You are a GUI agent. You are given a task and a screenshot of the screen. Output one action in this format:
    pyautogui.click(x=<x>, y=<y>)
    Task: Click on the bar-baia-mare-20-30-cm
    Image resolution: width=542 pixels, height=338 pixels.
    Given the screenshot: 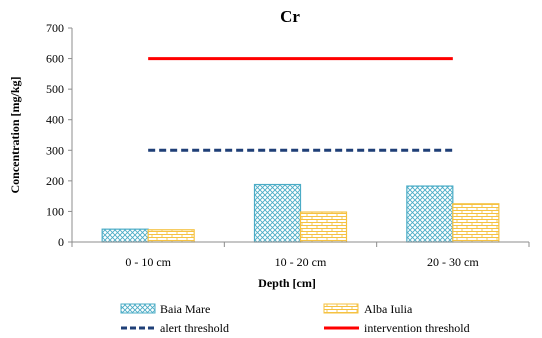 What is the action you would take?
    pyautogui.click(x=430, y=214)
    